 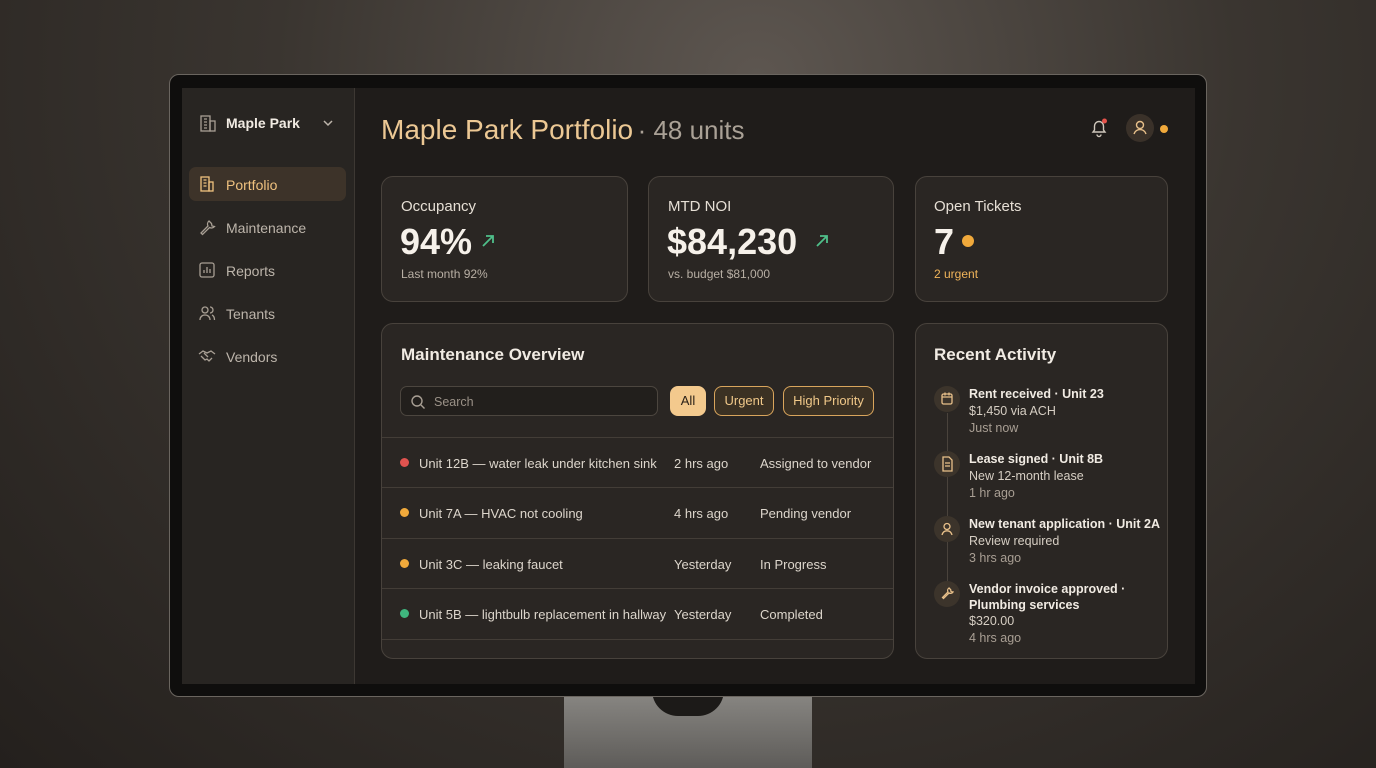 What do you see at coordinates (700, 206) in the screenshot?
I see `kpi-label: MTD NOI` at bounding box center [700, 206].